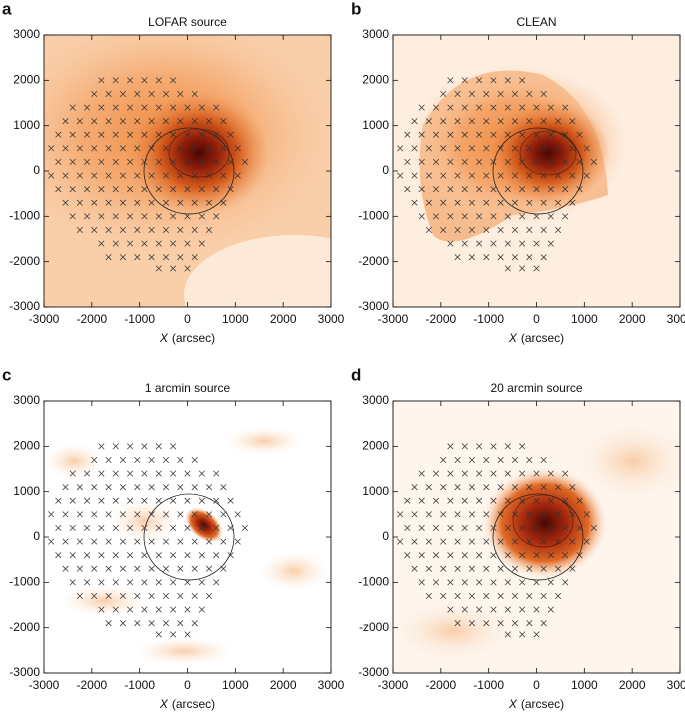  I want to click on y-tick-label: -3000, so click(373, 672).